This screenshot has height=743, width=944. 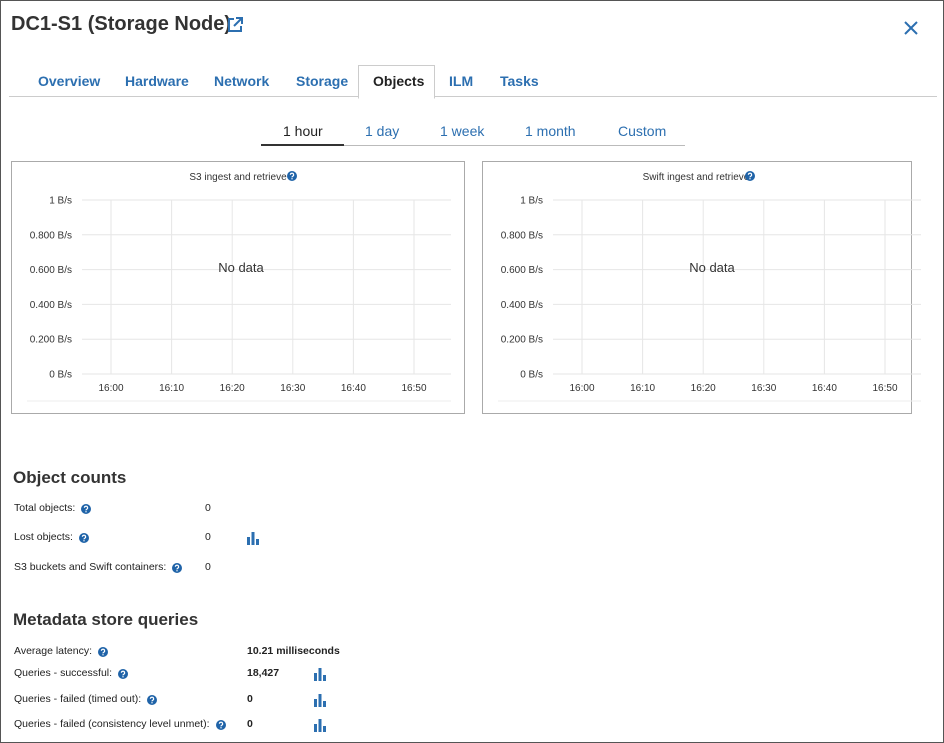 What do you see at coordinates (235, 25) in the screenshot?
I see `open-link-icon` at bounding box center [235, 25].